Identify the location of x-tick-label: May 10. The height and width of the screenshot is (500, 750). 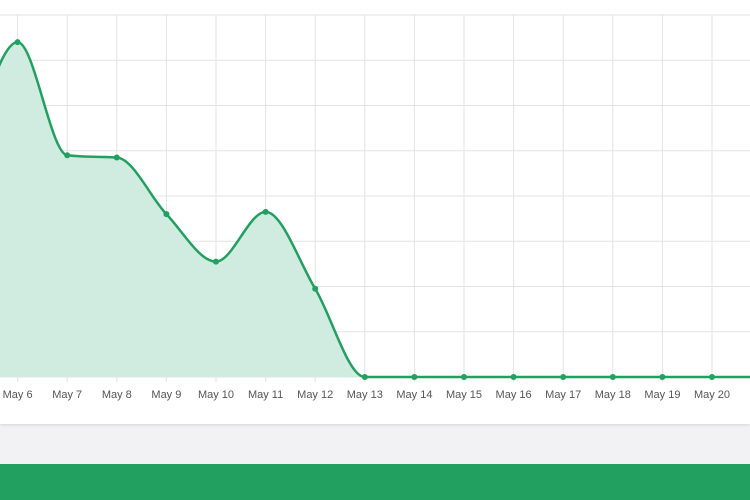
(216, 395).